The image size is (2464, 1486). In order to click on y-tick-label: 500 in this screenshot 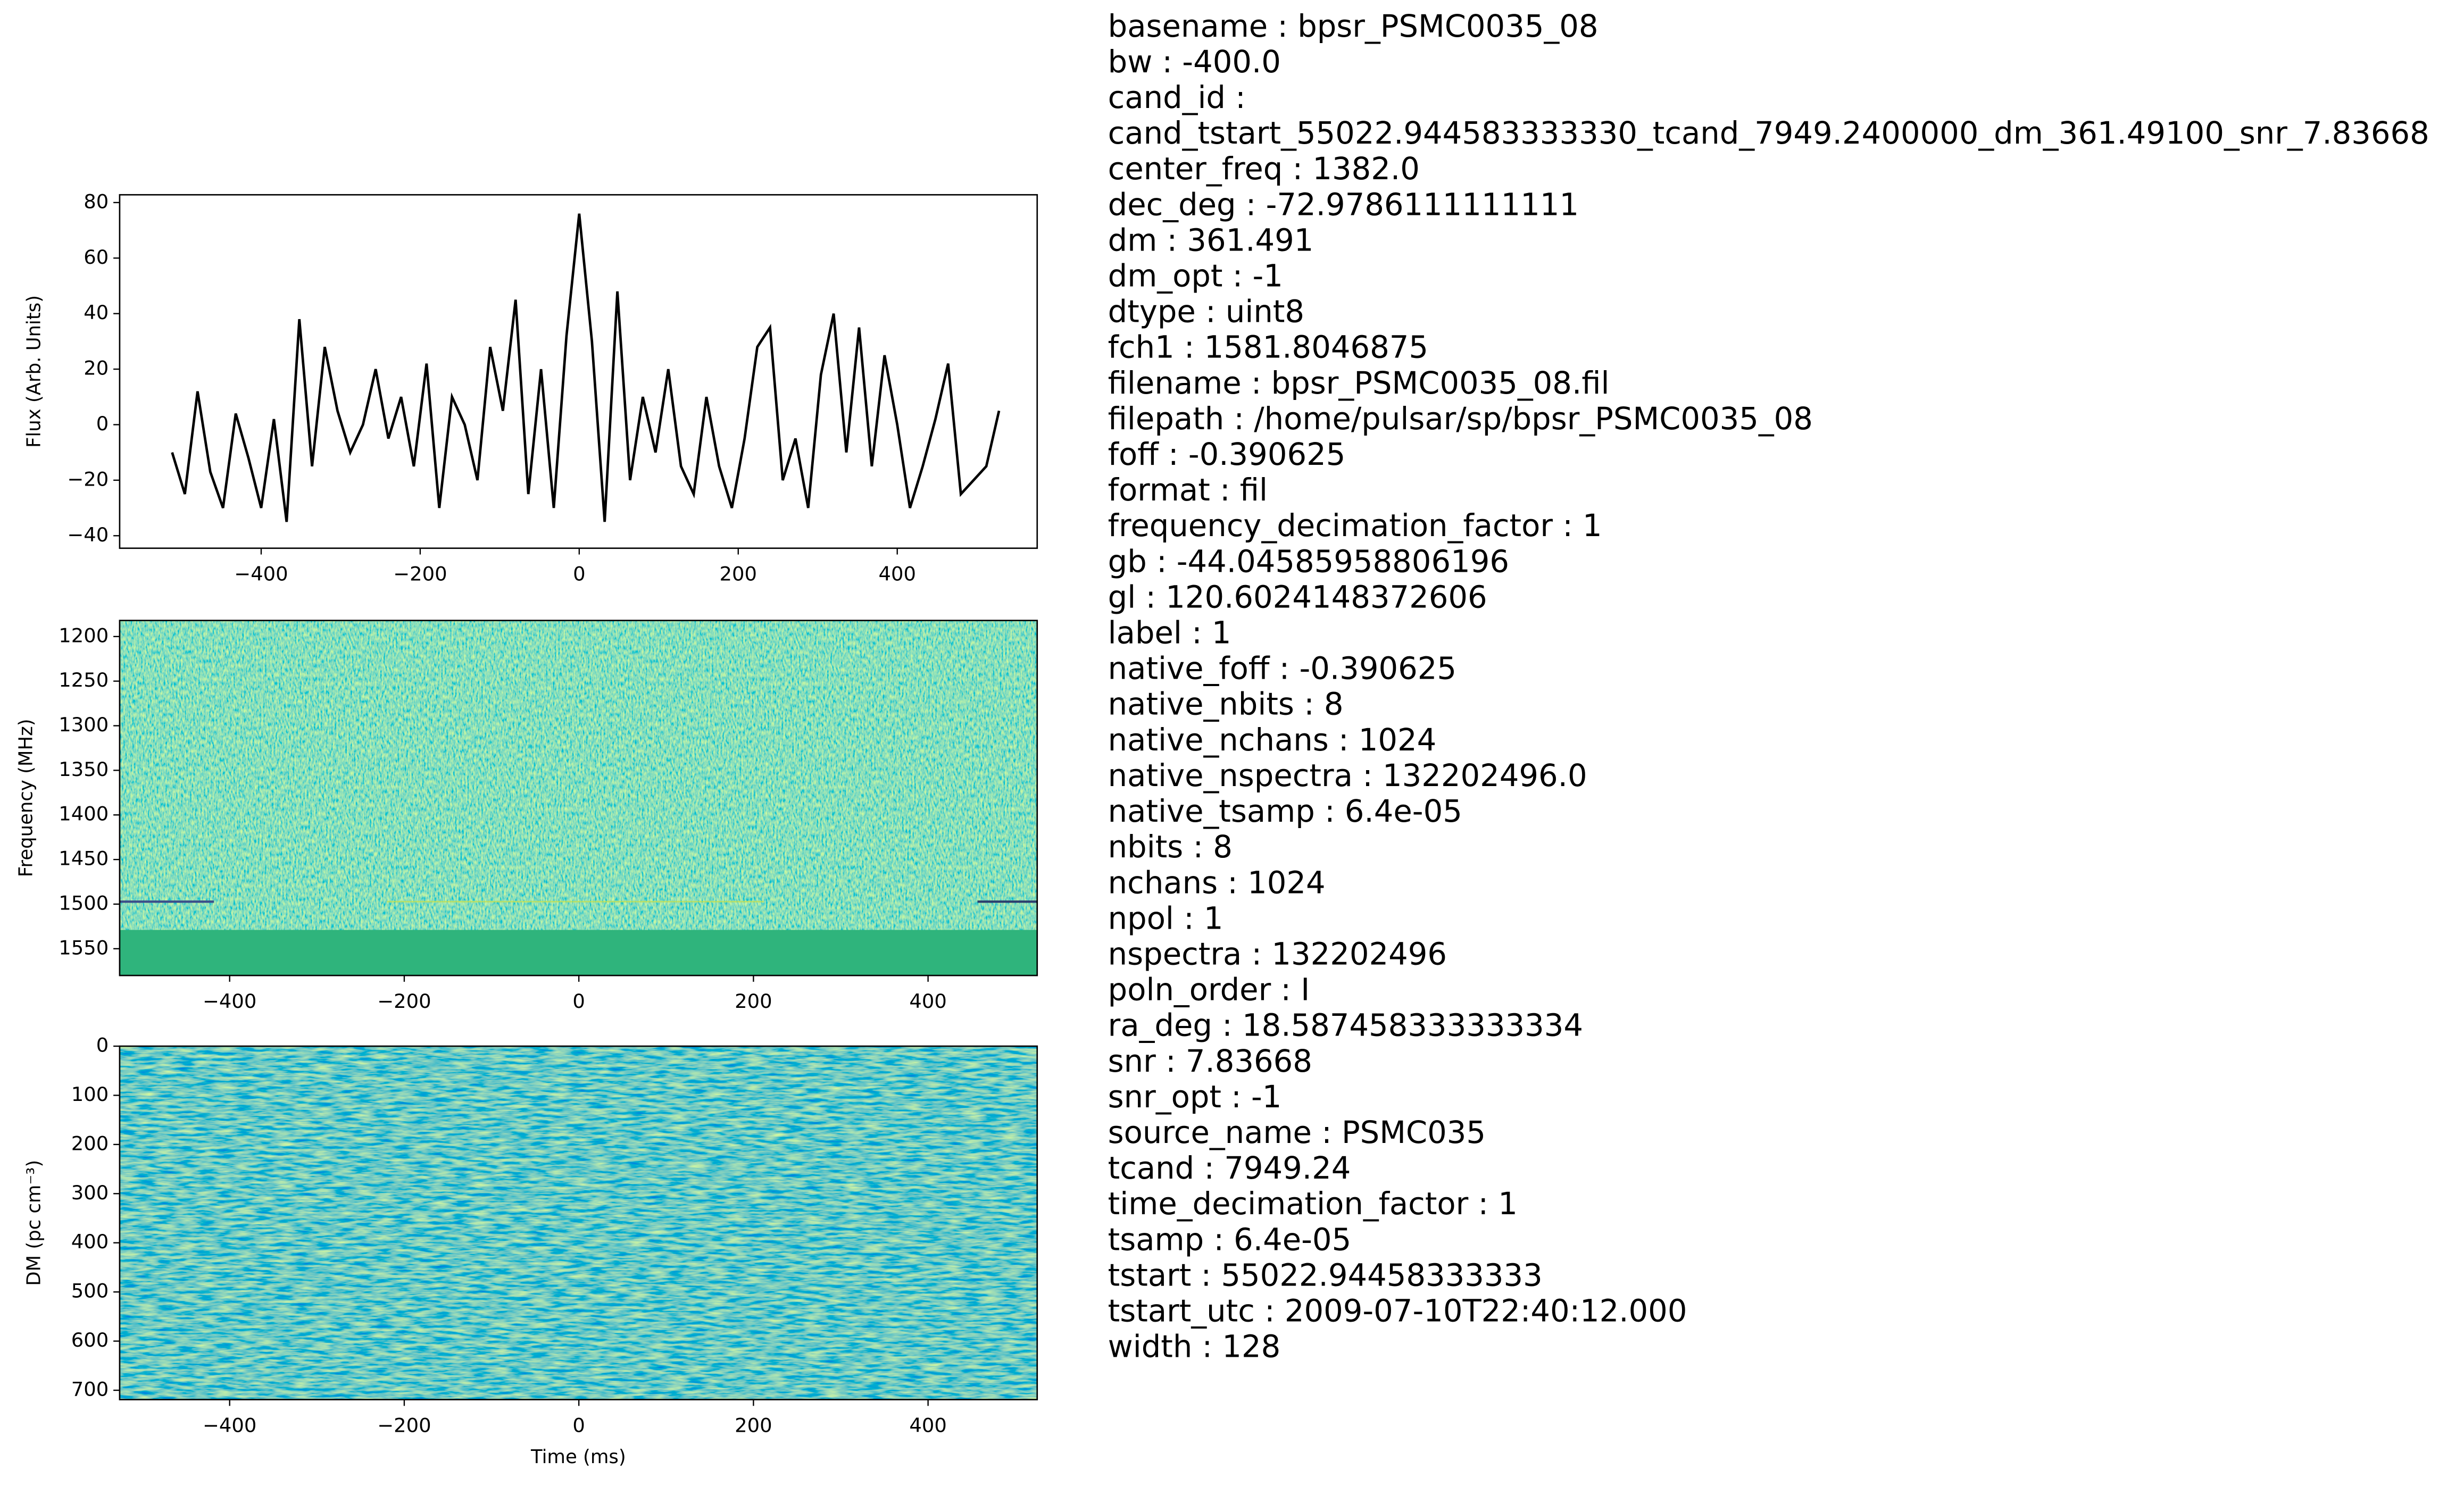, I will do `click(90, 1291)`.